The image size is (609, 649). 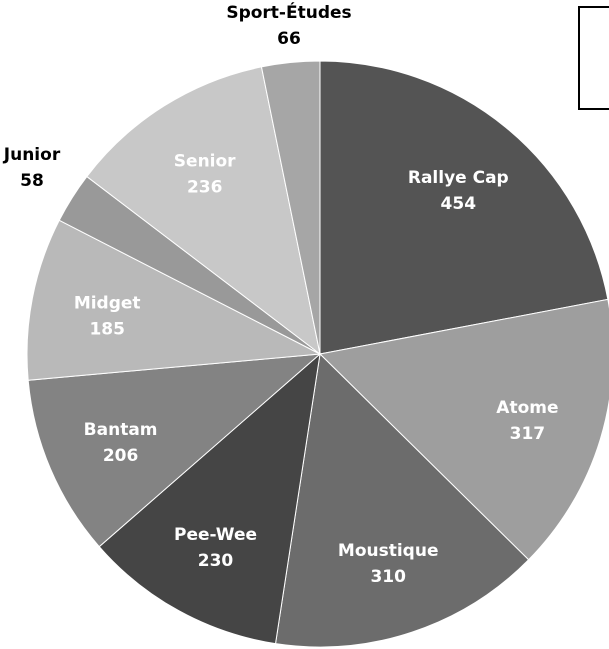 I want to click on slice-value-bantam: 206, so click(x=121, y=456).